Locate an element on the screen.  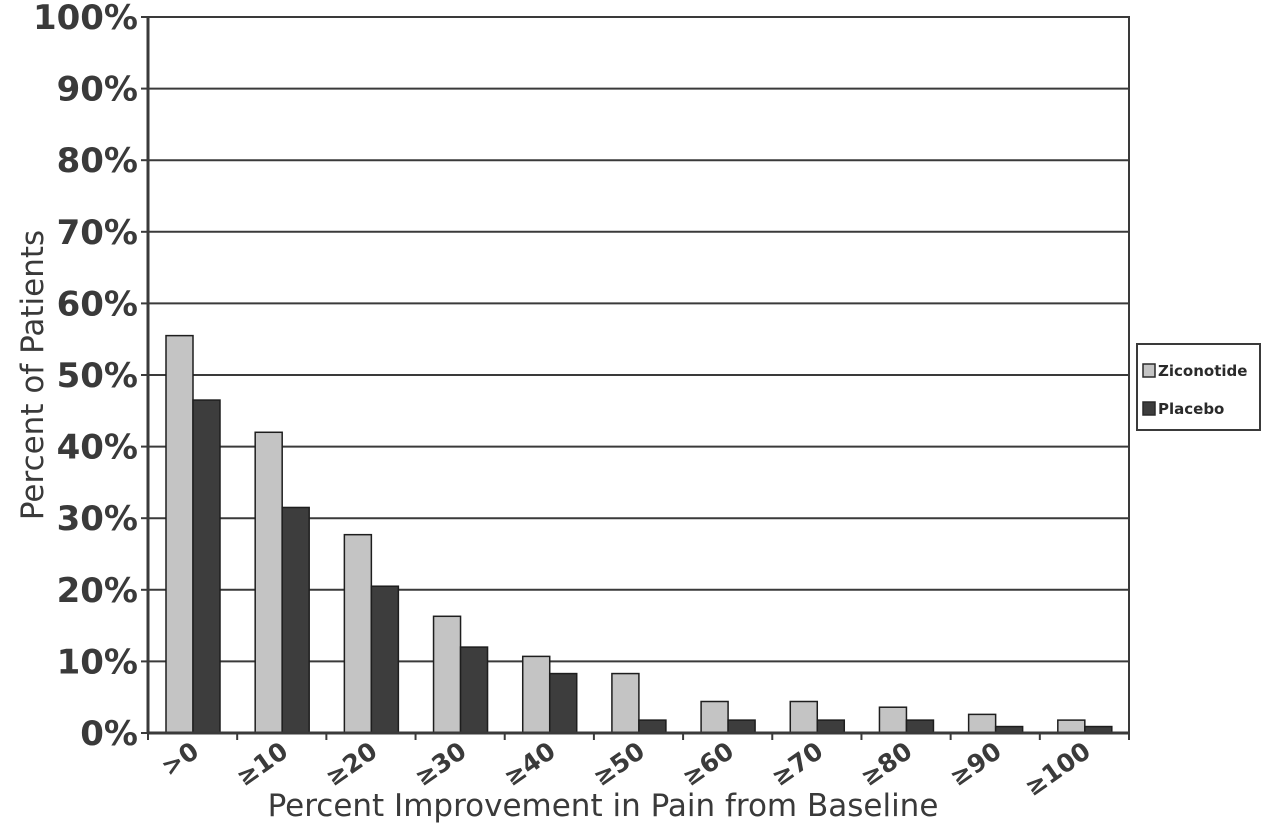
y-tick-labels: 0% 10% 20% 30% 40% 50% 60% 70% 80% 90% 100% is located at coordinates (85, 377).